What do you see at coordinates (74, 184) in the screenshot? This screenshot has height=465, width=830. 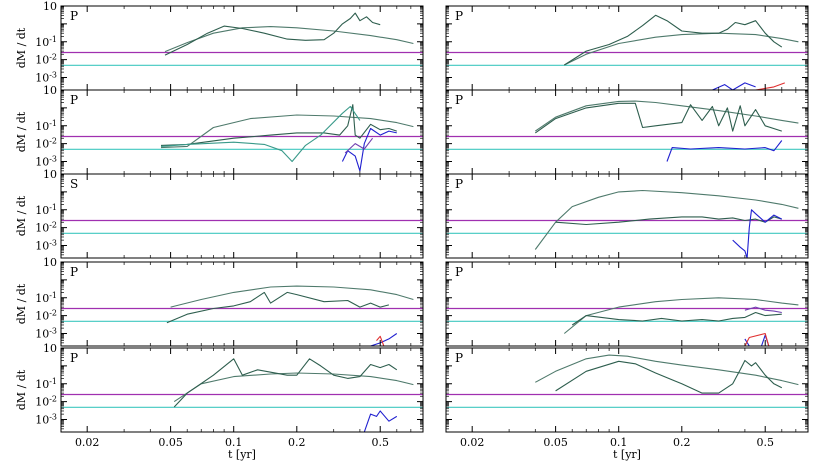 I see `panel-label: S` at bounding box center [74, 184].